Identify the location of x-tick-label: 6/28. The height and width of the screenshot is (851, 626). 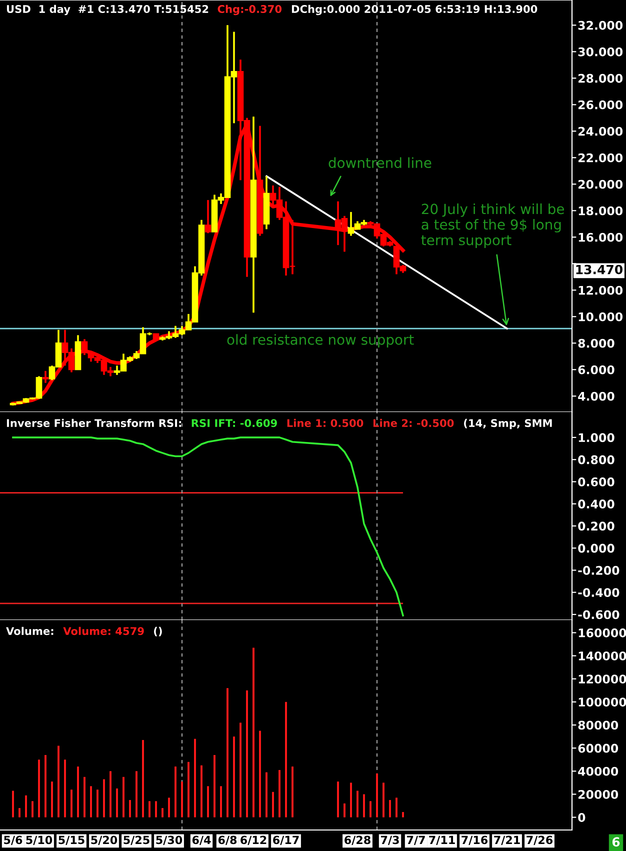
(357, 841).